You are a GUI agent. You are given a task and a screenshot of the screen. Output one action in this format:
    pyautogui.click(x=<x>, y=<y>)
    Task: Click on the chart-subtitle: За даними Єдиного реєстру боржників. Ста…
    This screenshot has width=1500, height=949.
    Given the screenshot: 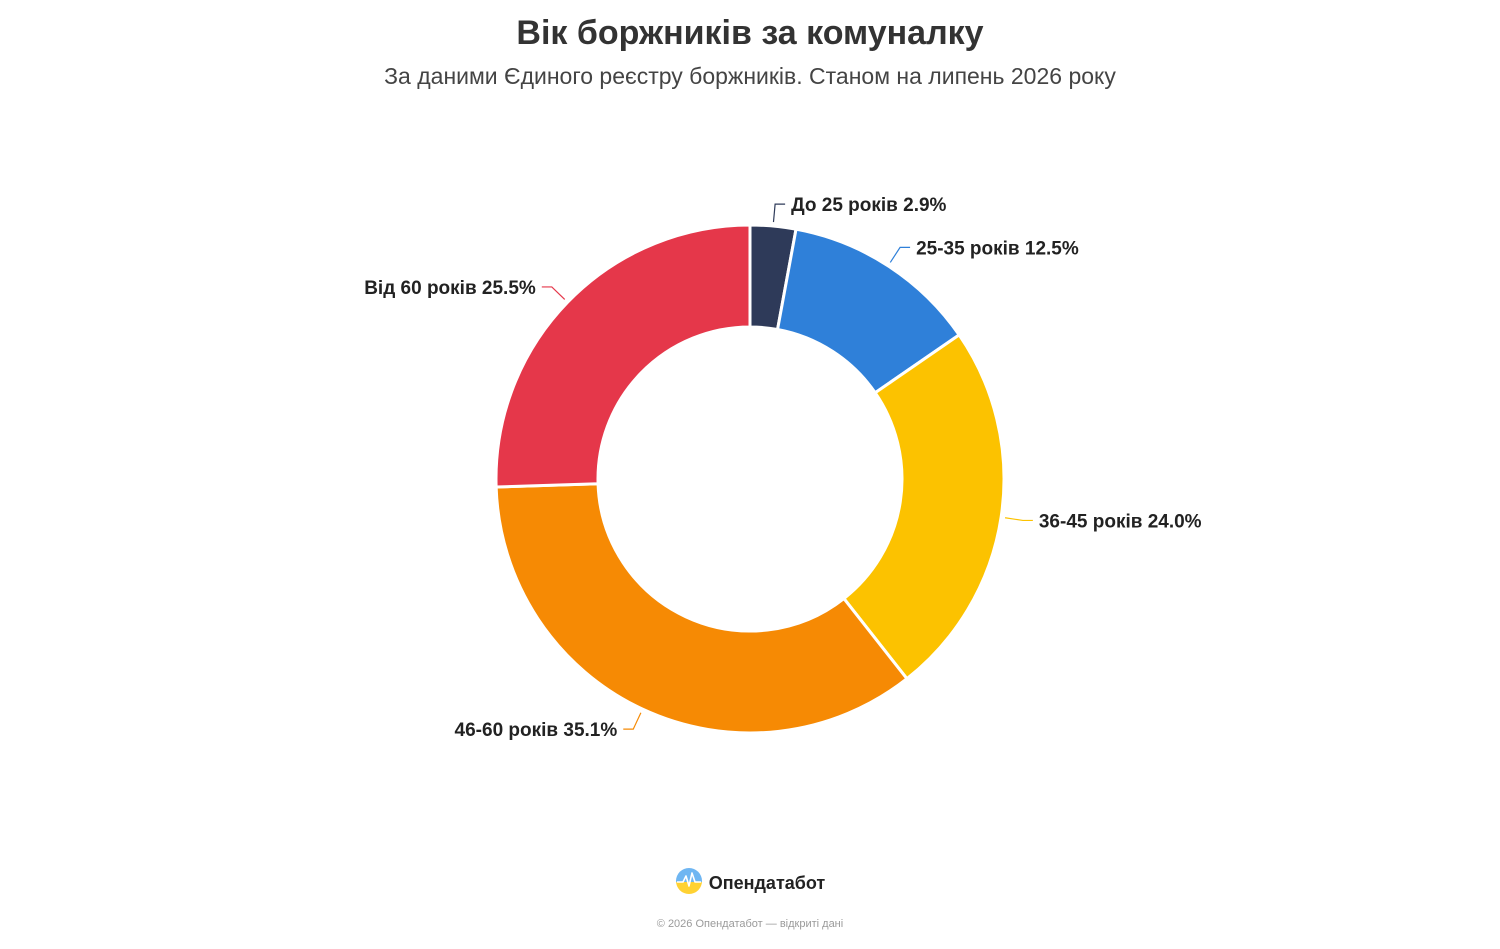 What is the action you would take?
    pyautogui.click(x=750, y=76)
    